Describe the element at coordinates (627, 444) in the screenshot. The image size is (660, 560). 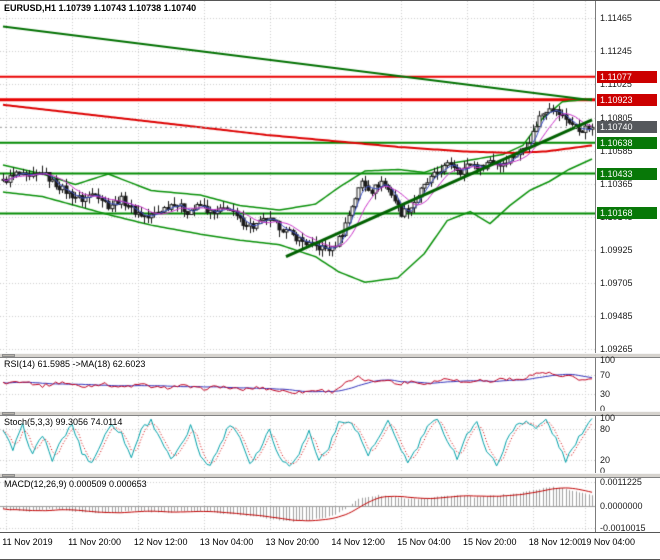
I see `stoch-axis: 100 80 20 0` at that location.